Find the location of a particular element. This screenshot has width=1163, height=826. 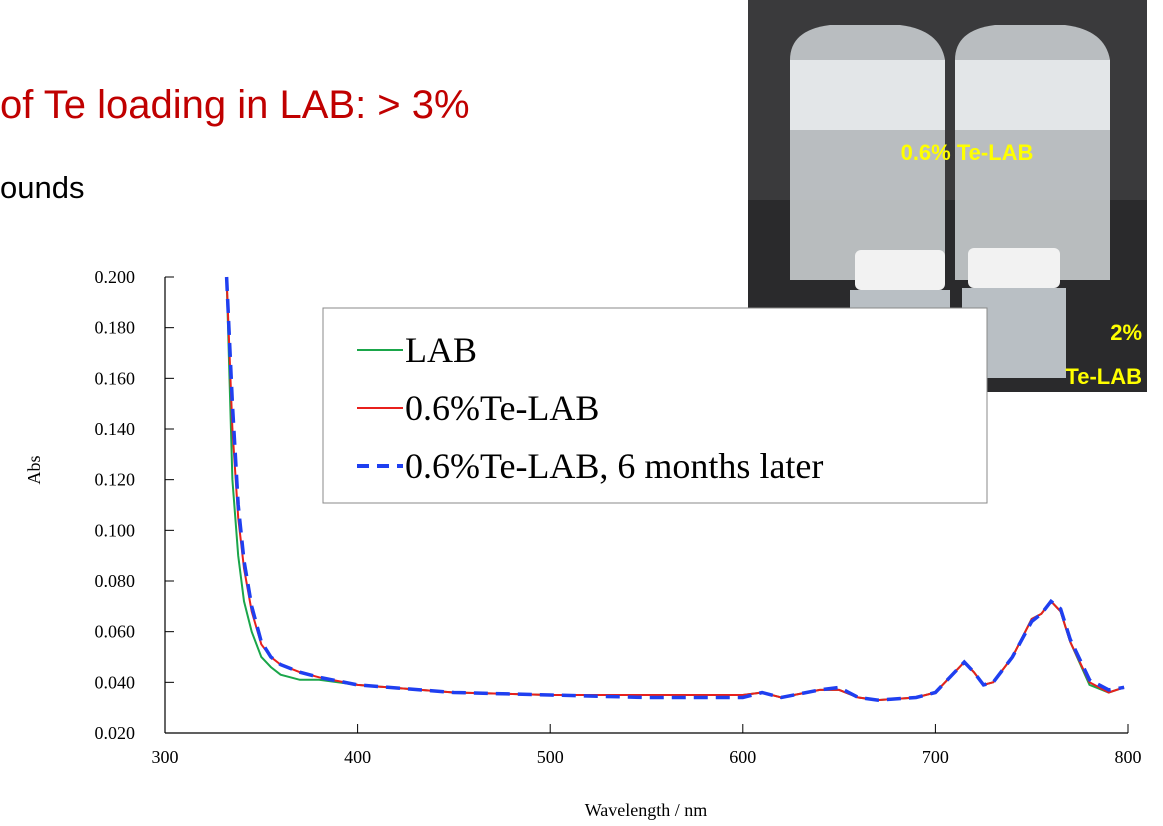

legend-label: 0.6%Te-LAB is located at coordinates (502, 408).